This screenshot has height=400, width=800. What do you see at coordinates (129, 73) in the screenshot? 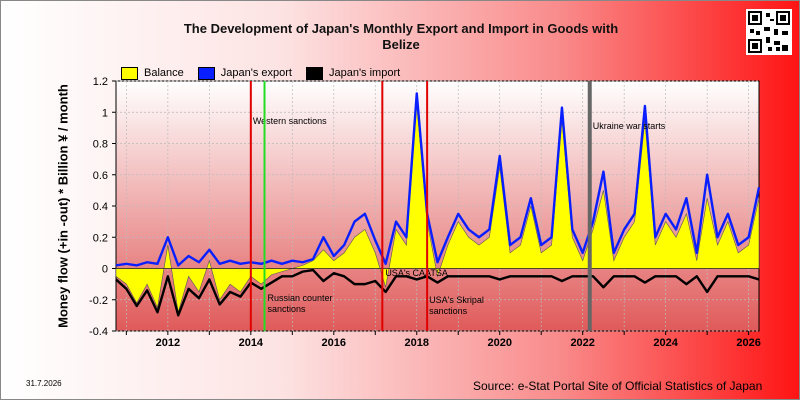
I see `legend-swatch-balance` at bounding box center [129, 73].